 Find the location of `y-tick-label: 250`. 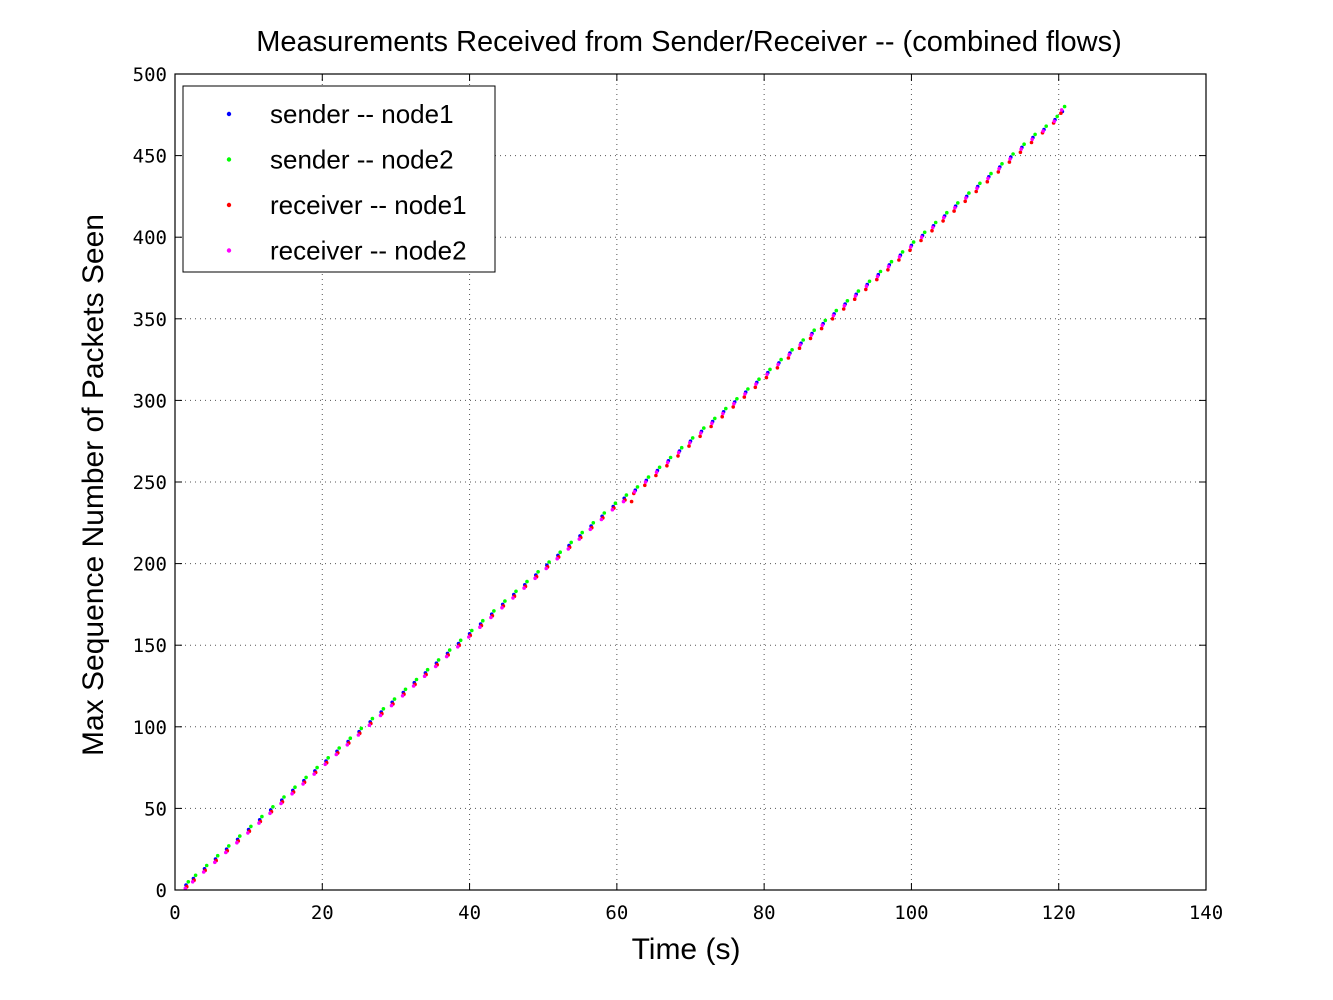

y-tick-label: 250 is located at coordinates (150, 483).